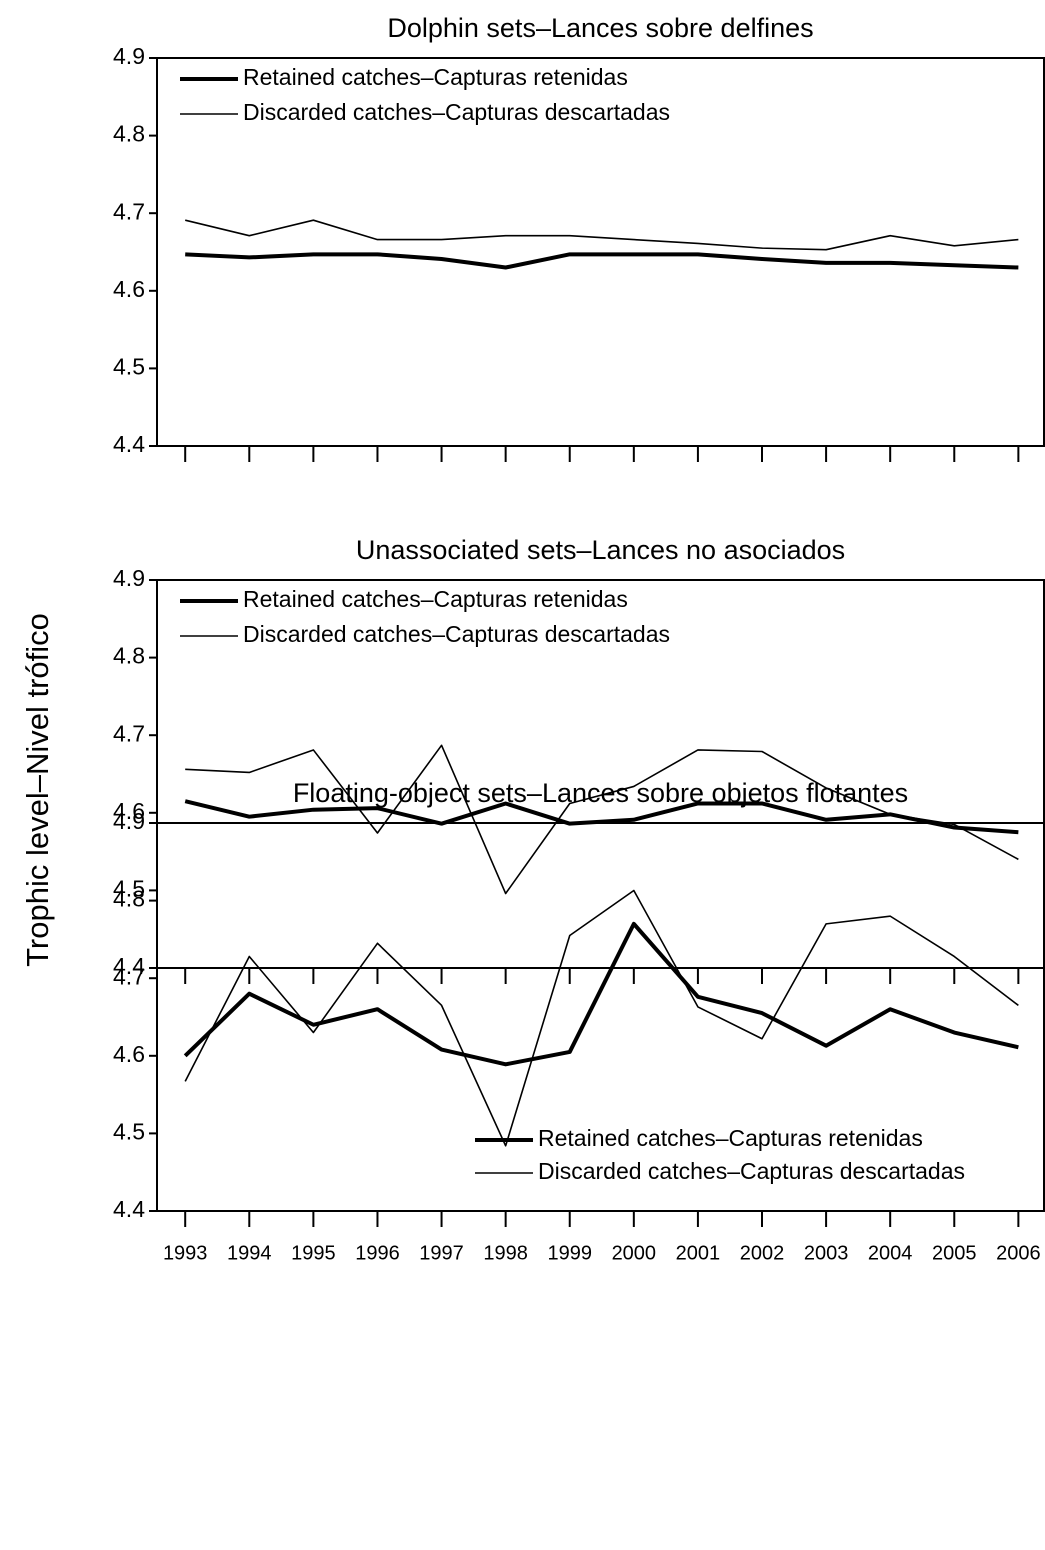 Image resolution: width=1045 pixels, height=1550 pixels. I want to click on x-tick-label: 1998, so click(505, 1253).